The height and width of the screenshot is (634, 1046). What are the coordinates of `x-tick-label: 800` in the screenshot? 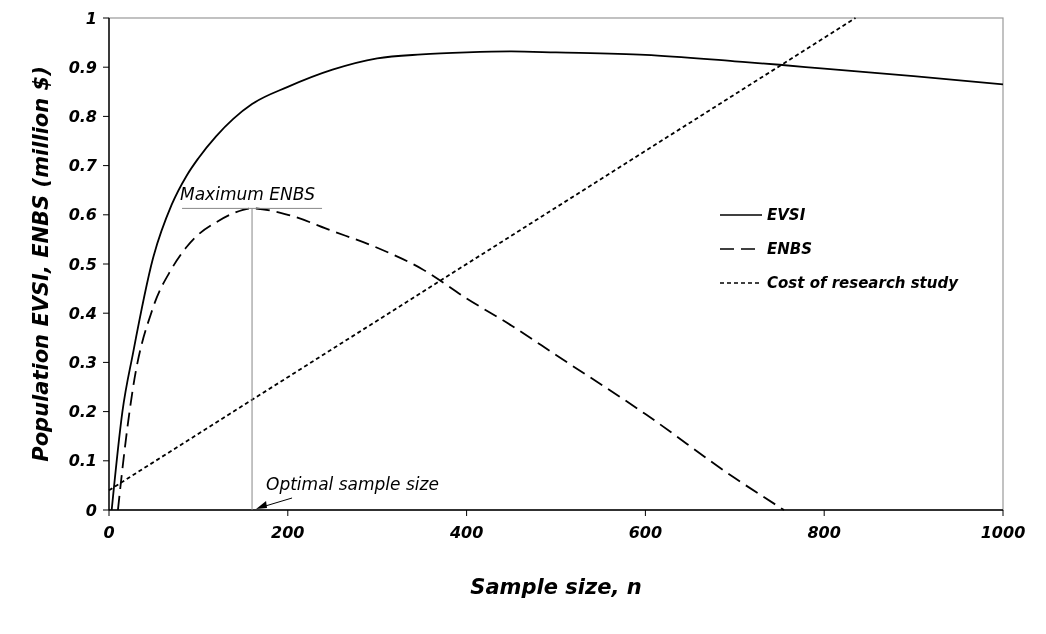 It's located at (824, 532).